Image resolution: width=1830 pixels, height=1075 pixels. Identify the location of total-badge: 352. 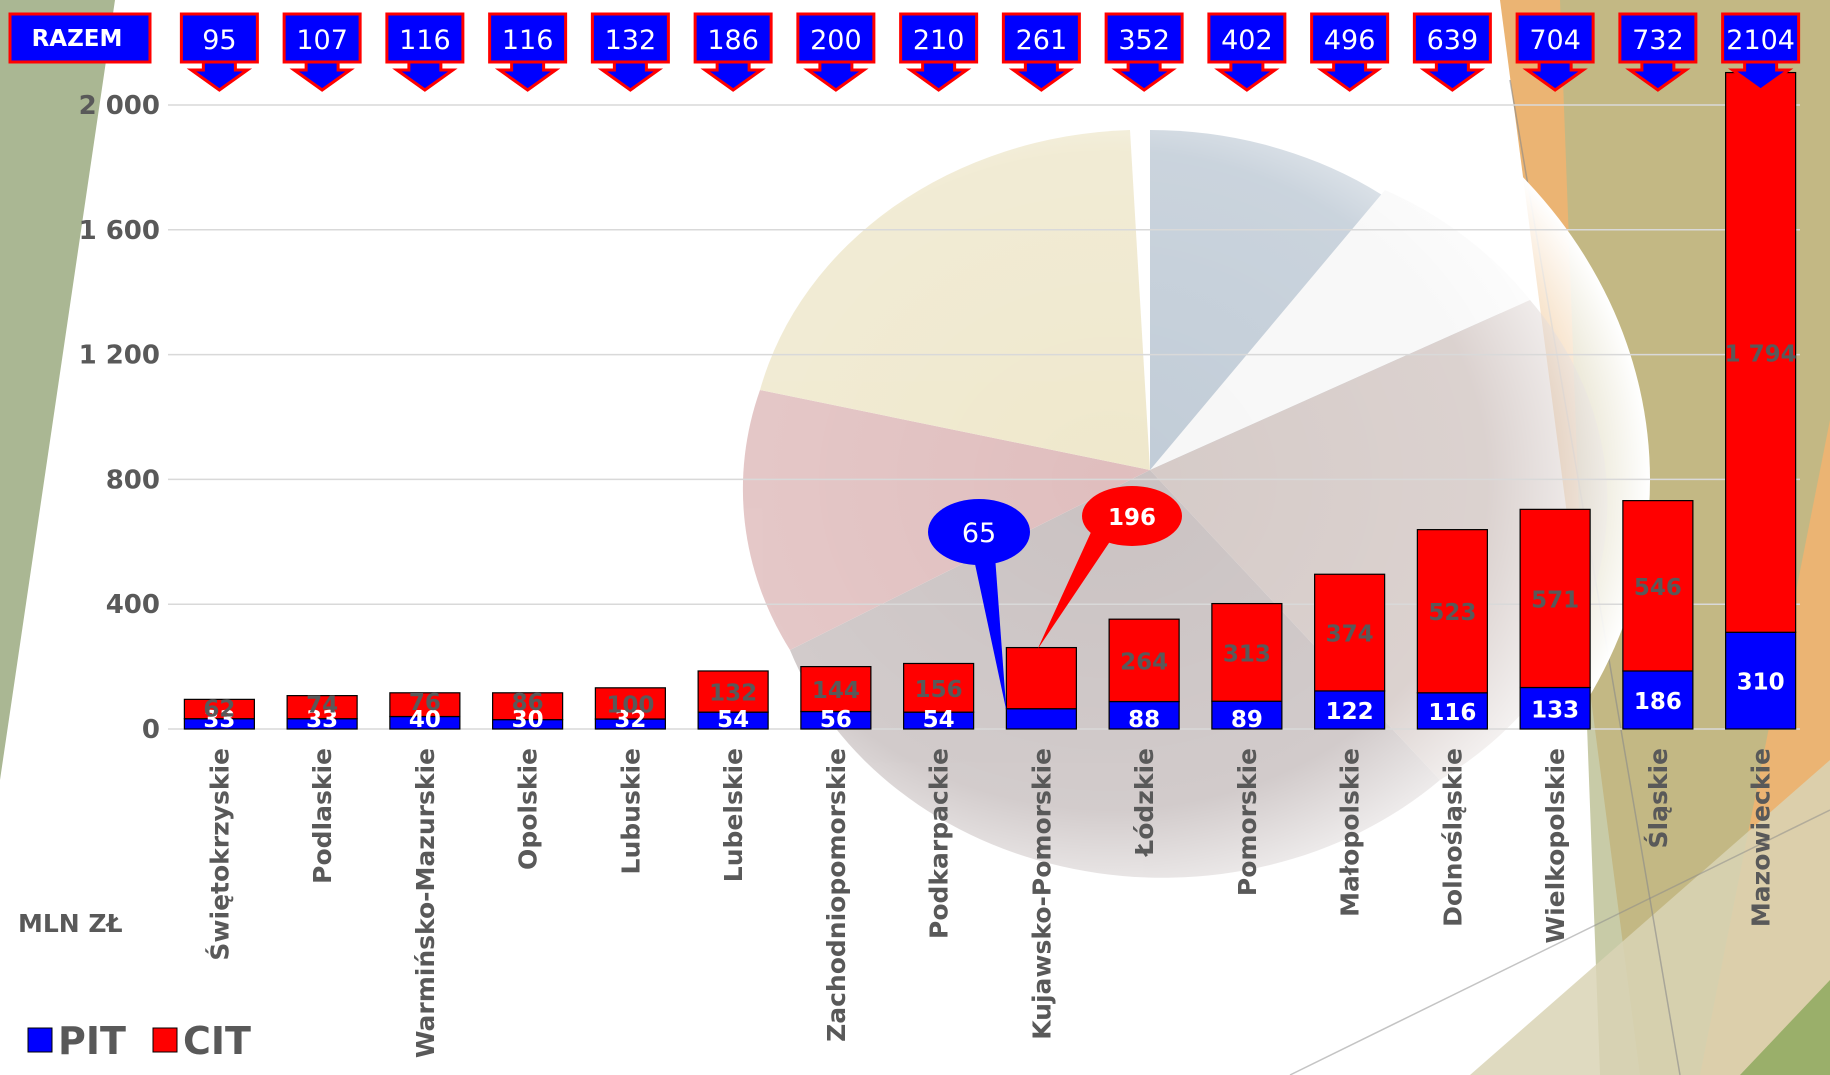
(1144, 52).